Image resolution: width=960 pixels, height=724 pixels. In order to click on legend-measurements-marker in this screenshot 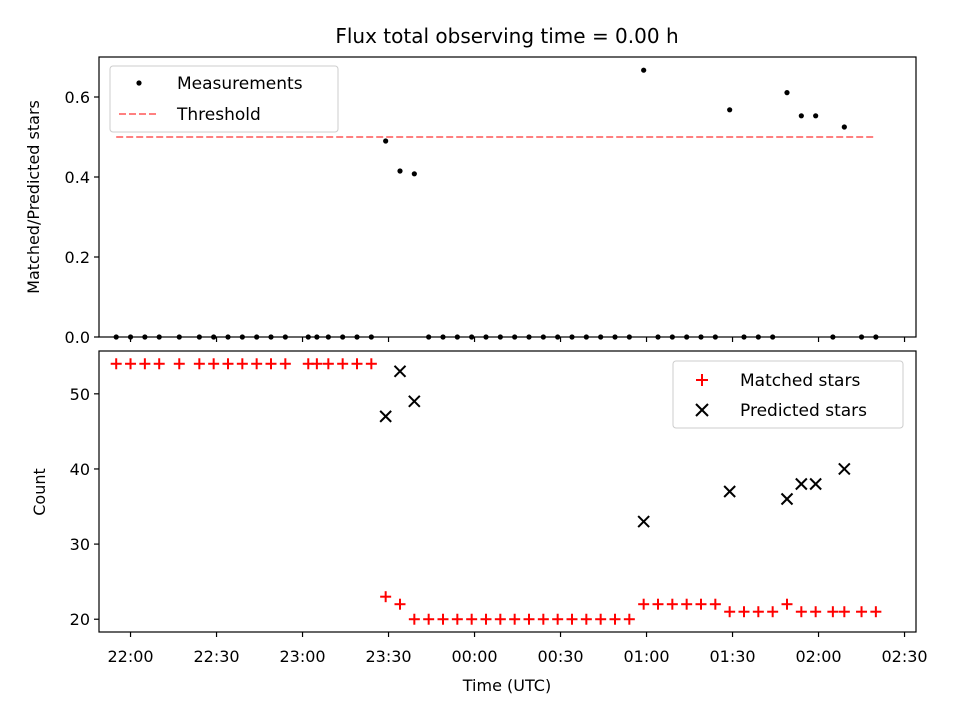, I will do `click(139, 83)`.